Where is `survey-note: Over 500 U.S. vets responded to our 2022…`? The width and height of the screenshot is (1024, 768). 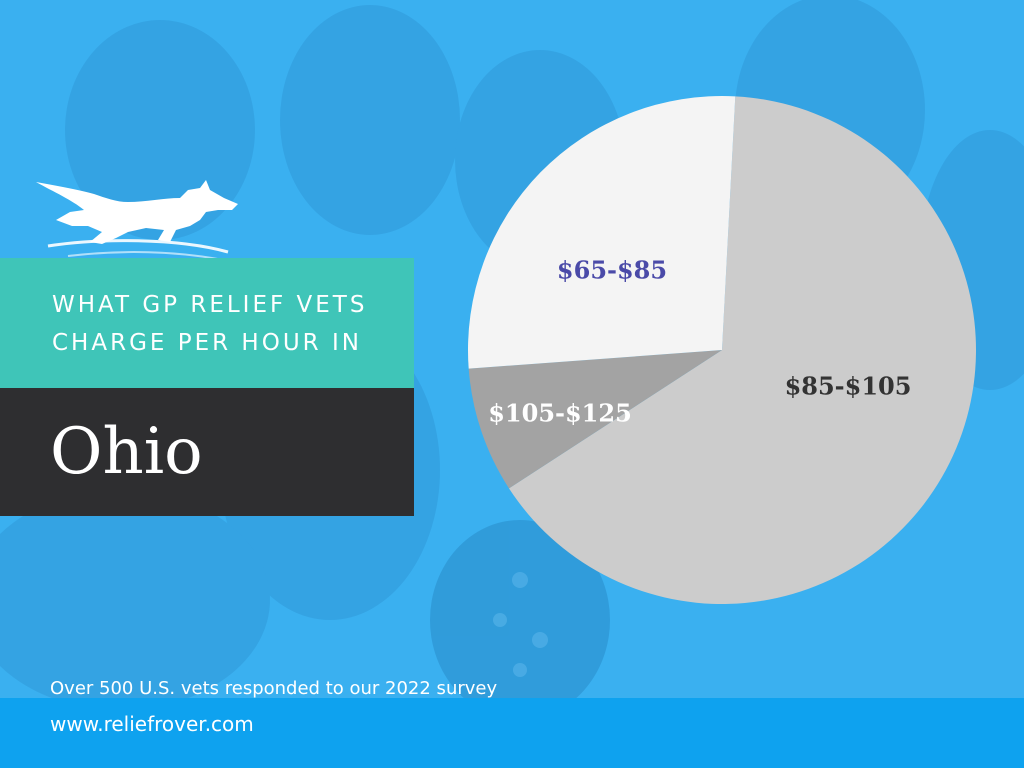
survey-note: Over 500 U.S. vets responded to our 2022… is located at coordinates (274, 688).